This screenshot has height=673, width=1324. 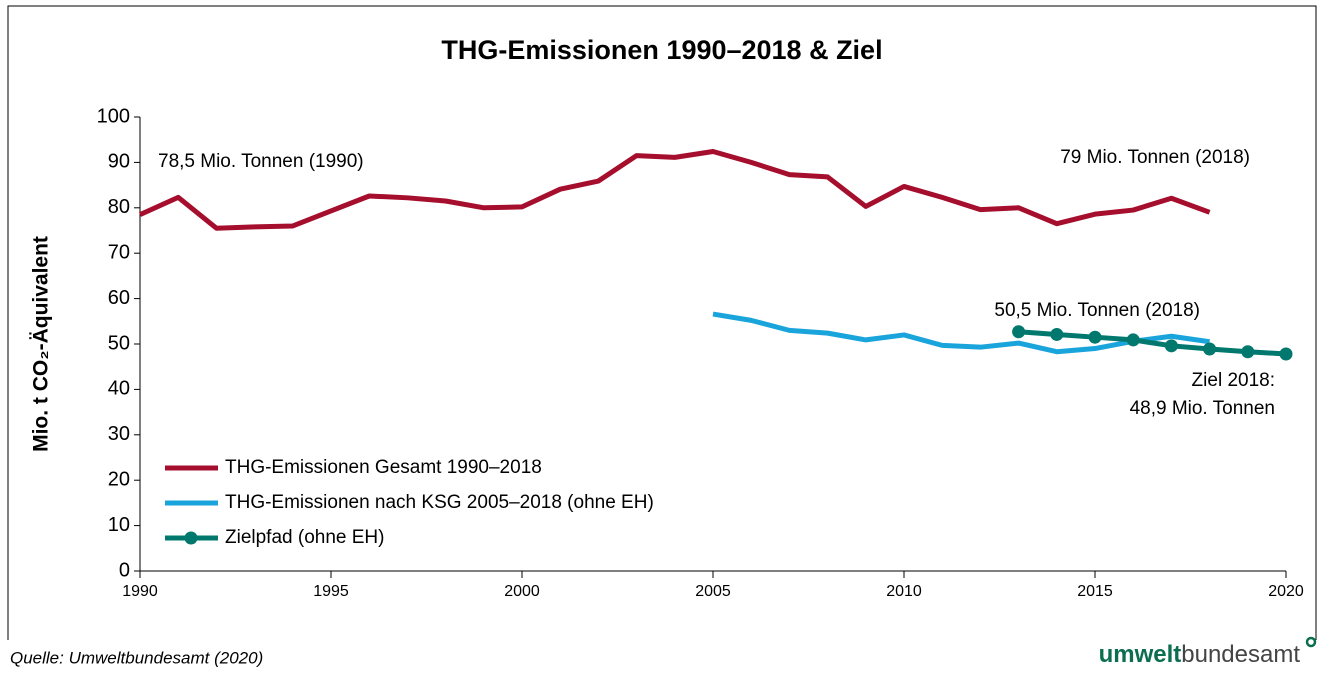 What do you see at coordinates (119, 343) in the screenshot?
I see `y-tick-label: 50` at bounding box center [119, 343].